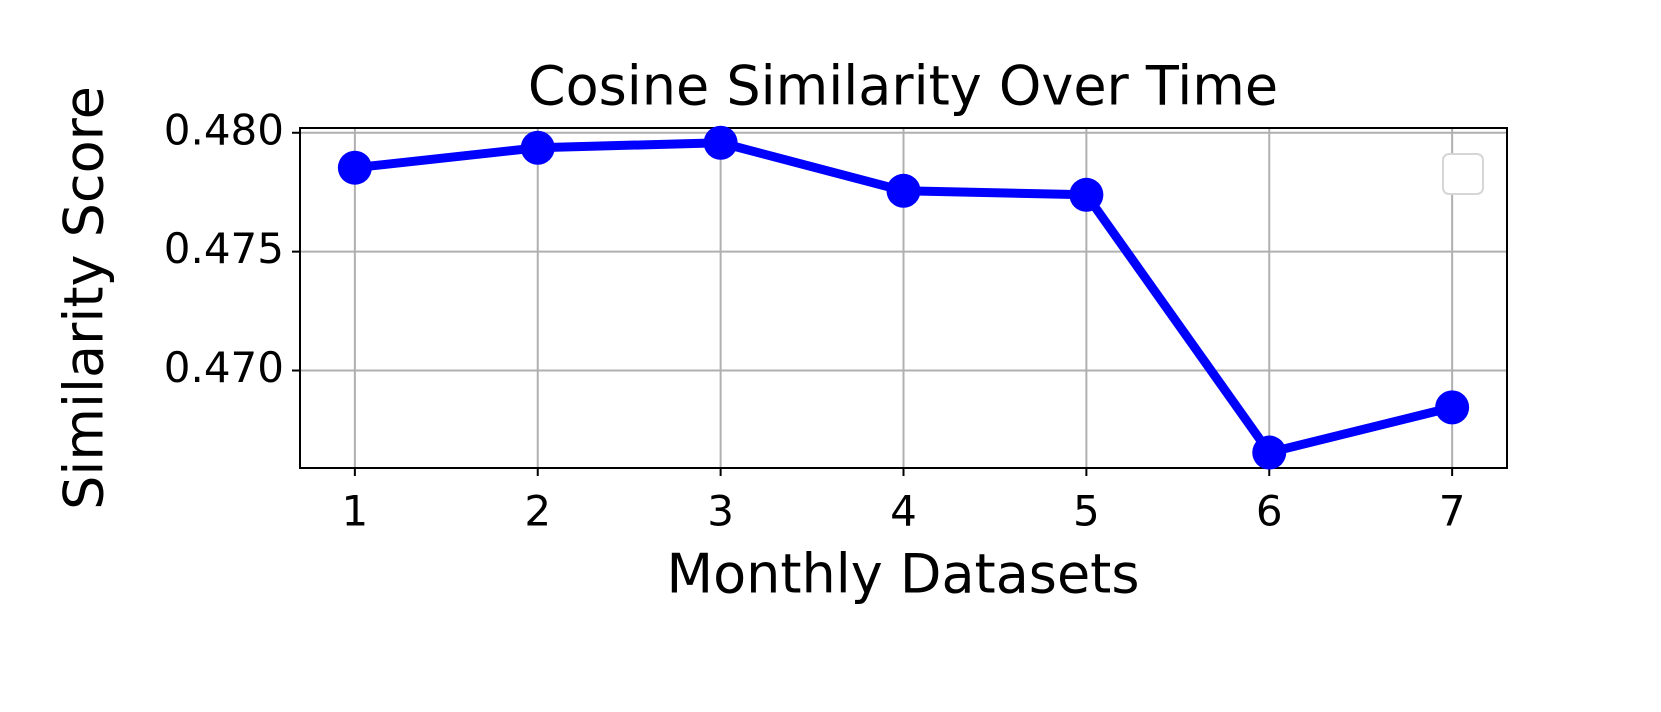 The height and width of the screenshot is (712, 1661). I want to click on x-tick-label: 6, so click(1269, 511).